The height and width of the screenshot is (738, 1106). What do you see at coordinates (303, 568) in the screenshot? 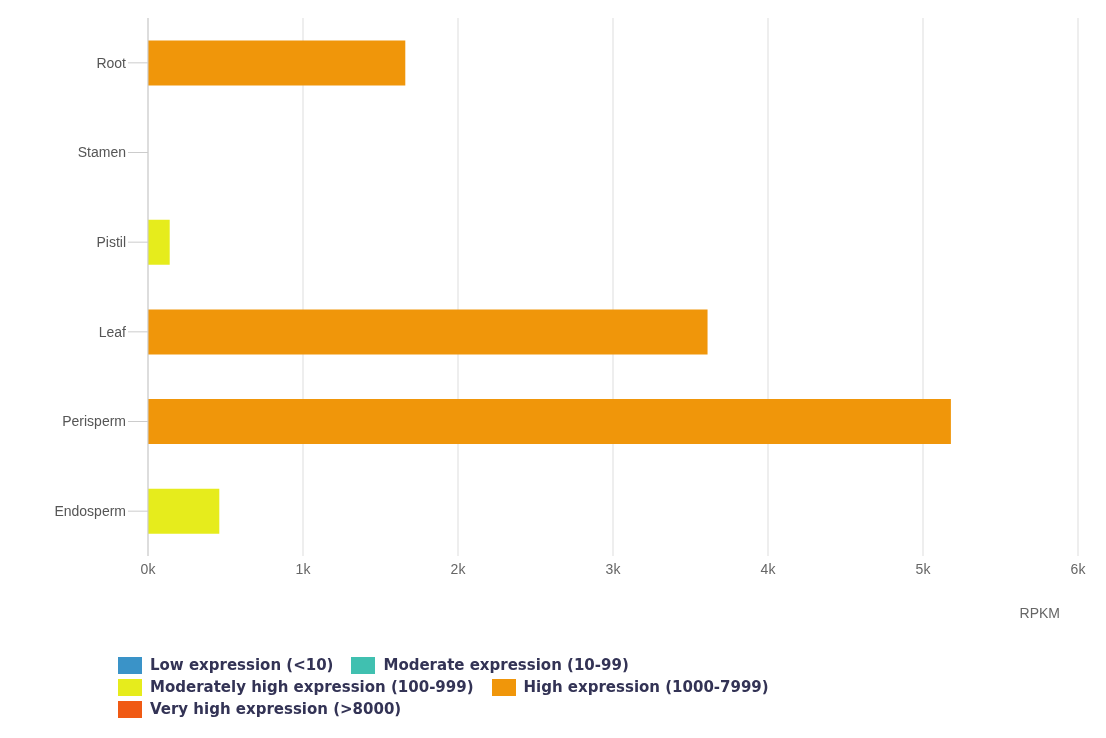
I see `x-tick-label: 1k` at bounding box center [303, 568].